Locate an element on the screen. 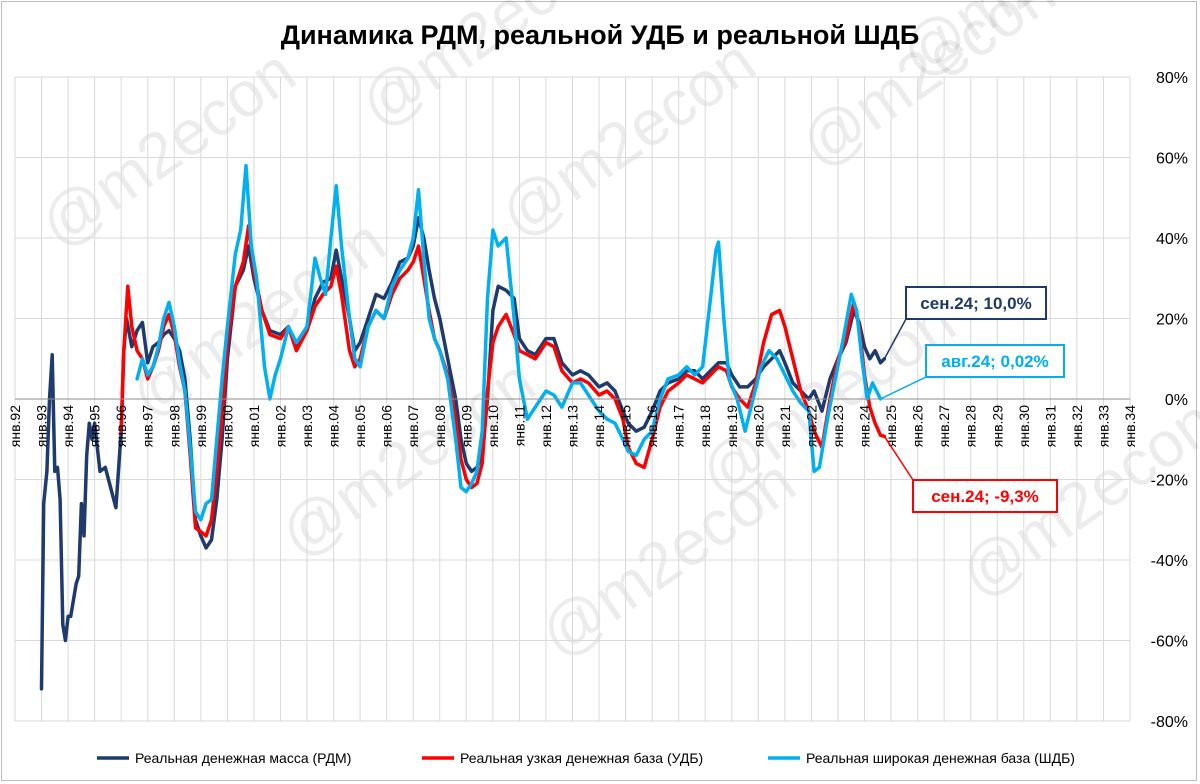 The width and height of the screenshot is (1200, 784). x-tick-label: янв.15 is located at coordinates (626, 426).